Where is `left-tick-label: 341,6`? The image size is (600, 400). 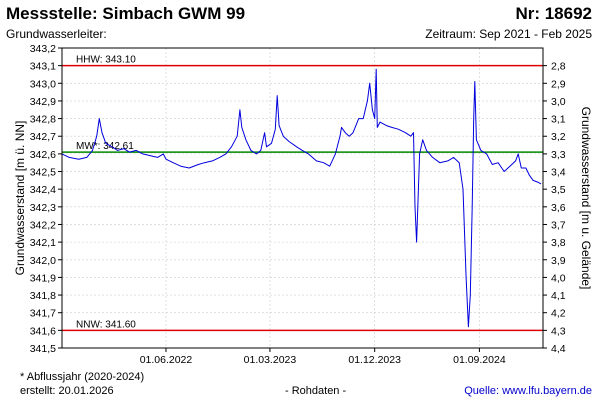
left-tick-label: 341,6 is located at coordinates (43, 331).